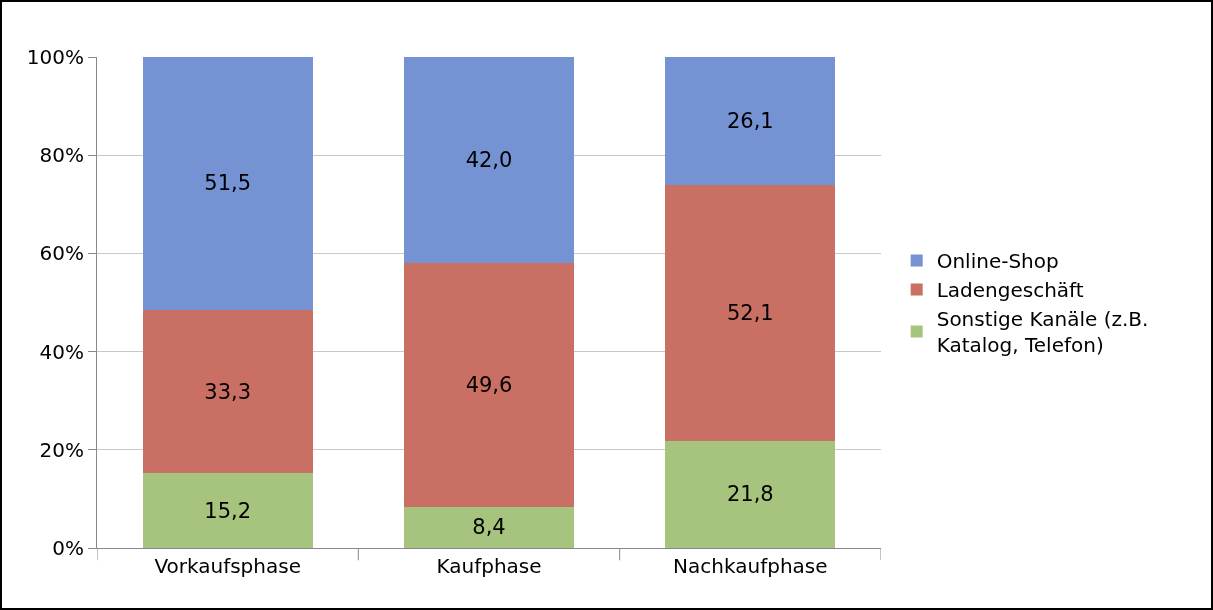 This screenshot has width=1213, height=610. I want to click on data-label: 51,5, so click(228, 183).